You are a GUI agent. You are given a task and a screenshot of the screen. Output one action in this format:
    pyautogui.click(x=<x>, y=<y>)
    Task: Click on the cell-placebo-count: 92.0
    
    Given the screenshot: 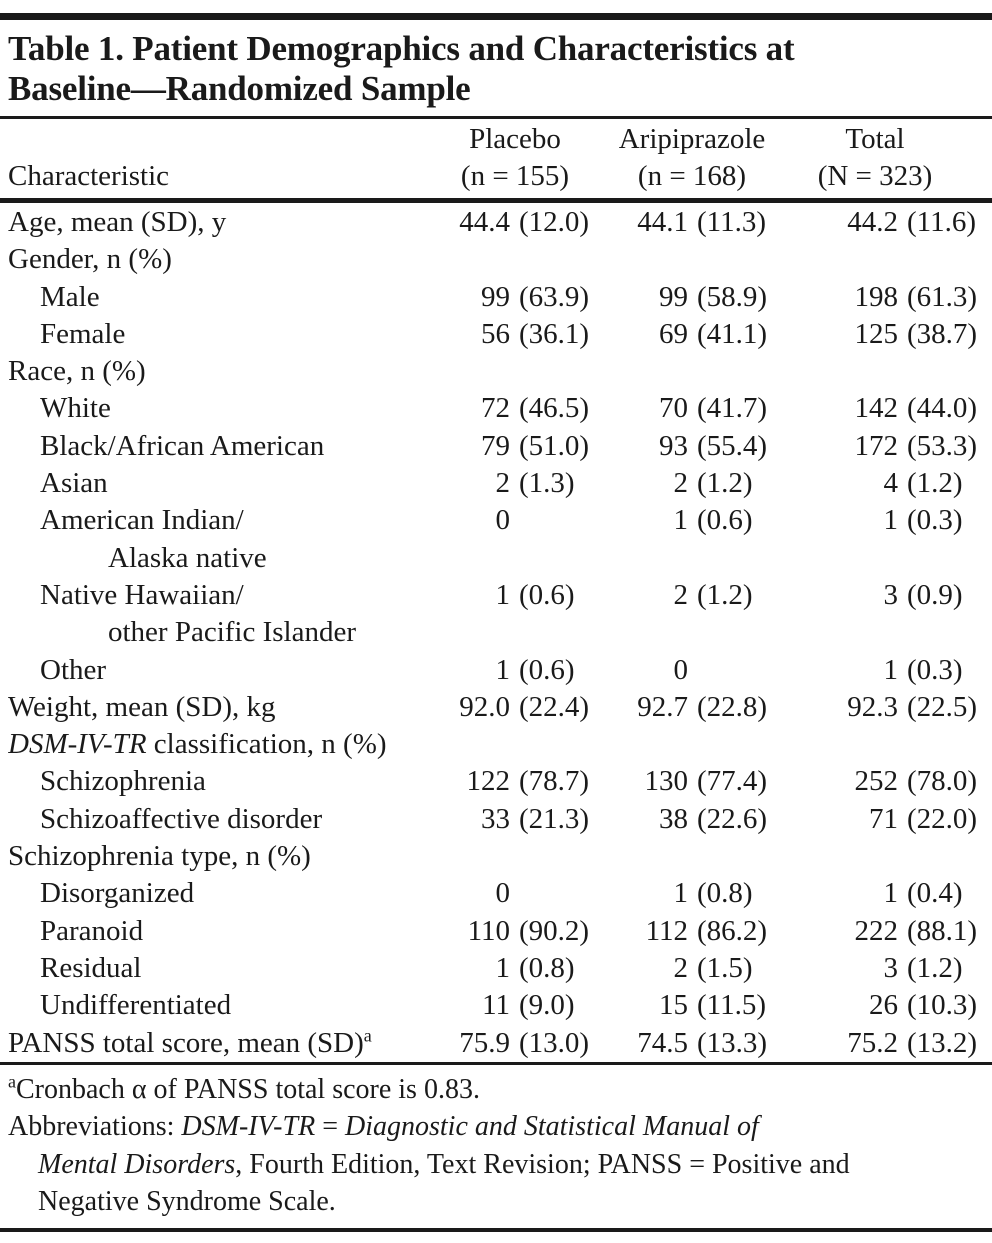 What is the action you would take?
    pyautogui.click(x=484, y=706)
    